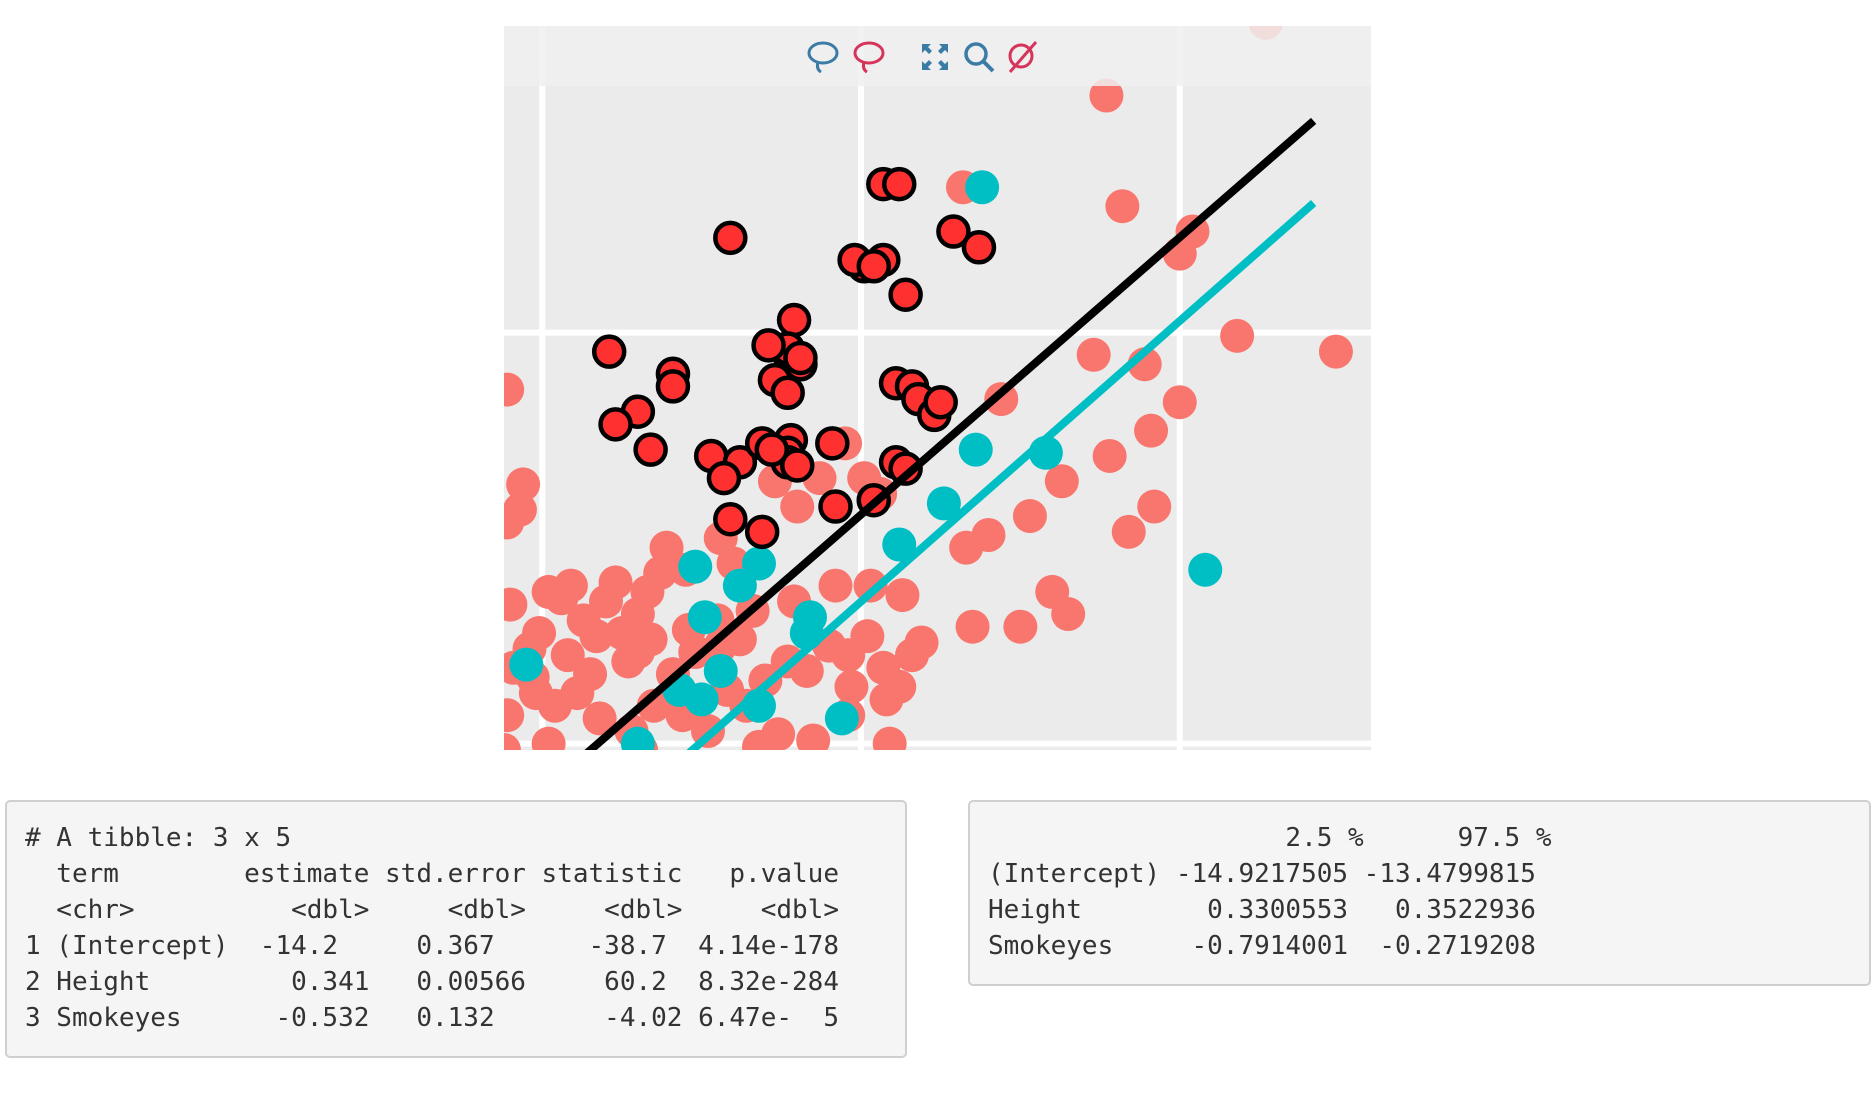 The height and width of the screenshot is (1110, 1874). Describe the element at coordinates (1262, 910) in the screenshot. I see `confint-line: Height 0.3300553 0.3522936` at that location.